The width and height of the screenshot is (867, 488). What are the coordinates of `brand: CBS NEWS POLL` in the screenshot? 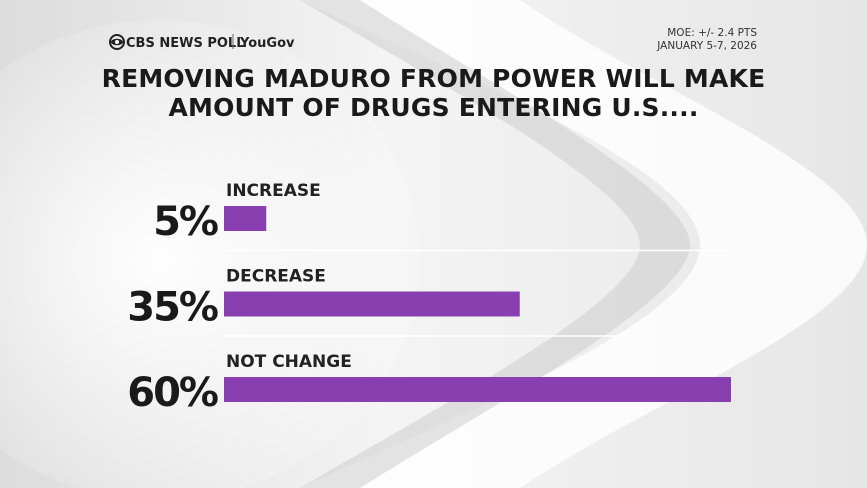 It's located at (185, 43).